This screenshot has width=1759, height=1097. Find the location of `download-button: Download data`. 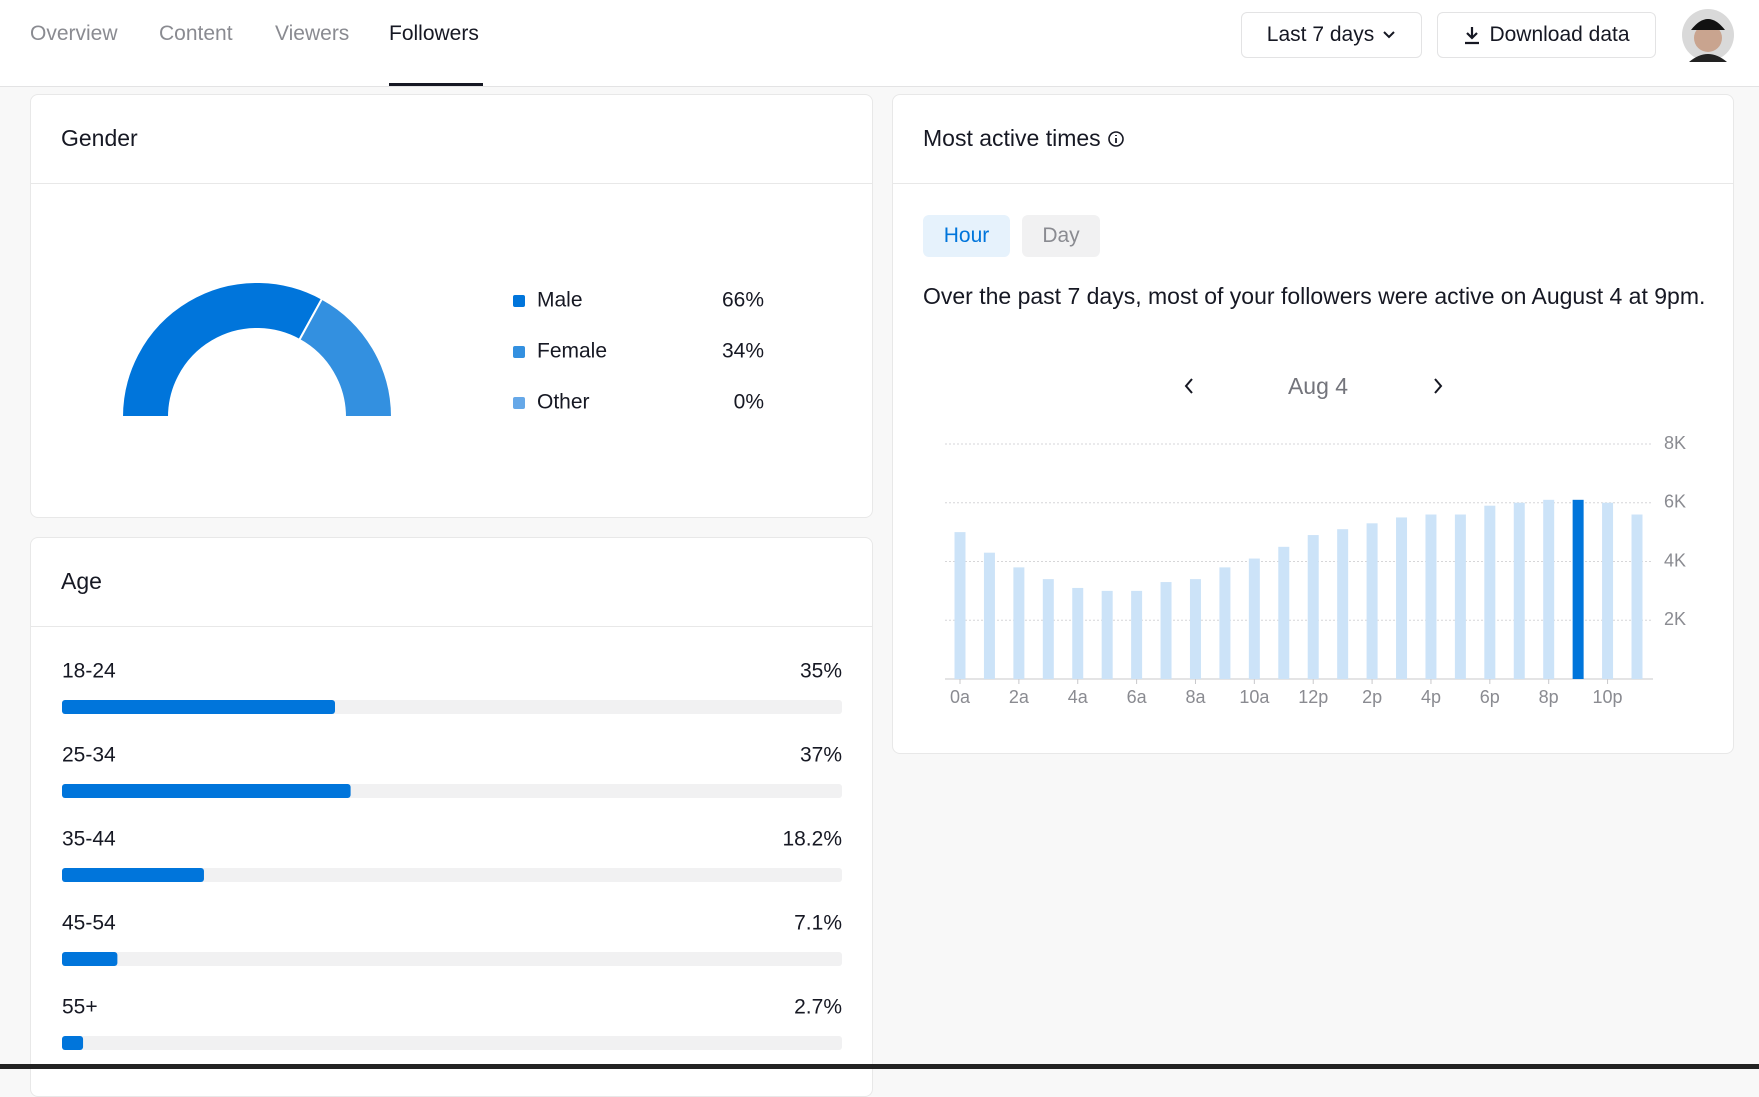

download-button: Download data is located at coordinates (1546, 35).